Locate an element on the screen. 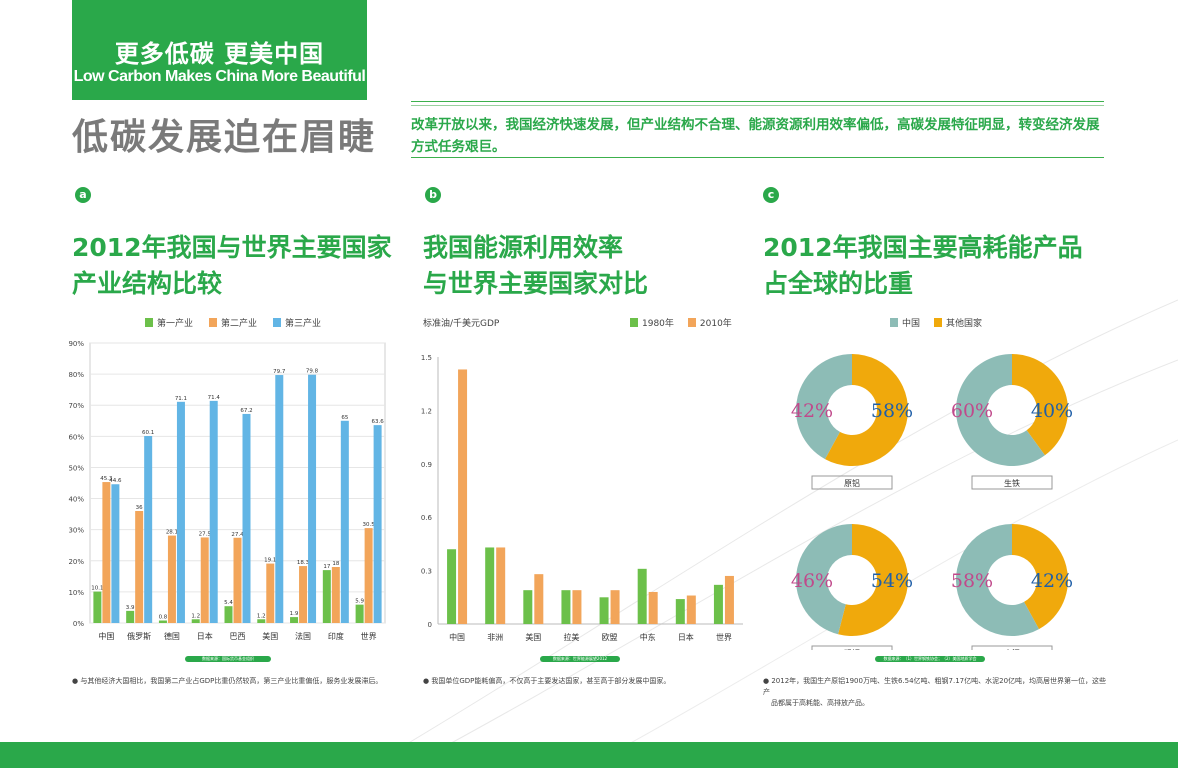 The width and height of the screenshot is (1178, 768). bar-value-label: 18 is located at coordinates (335, 564).